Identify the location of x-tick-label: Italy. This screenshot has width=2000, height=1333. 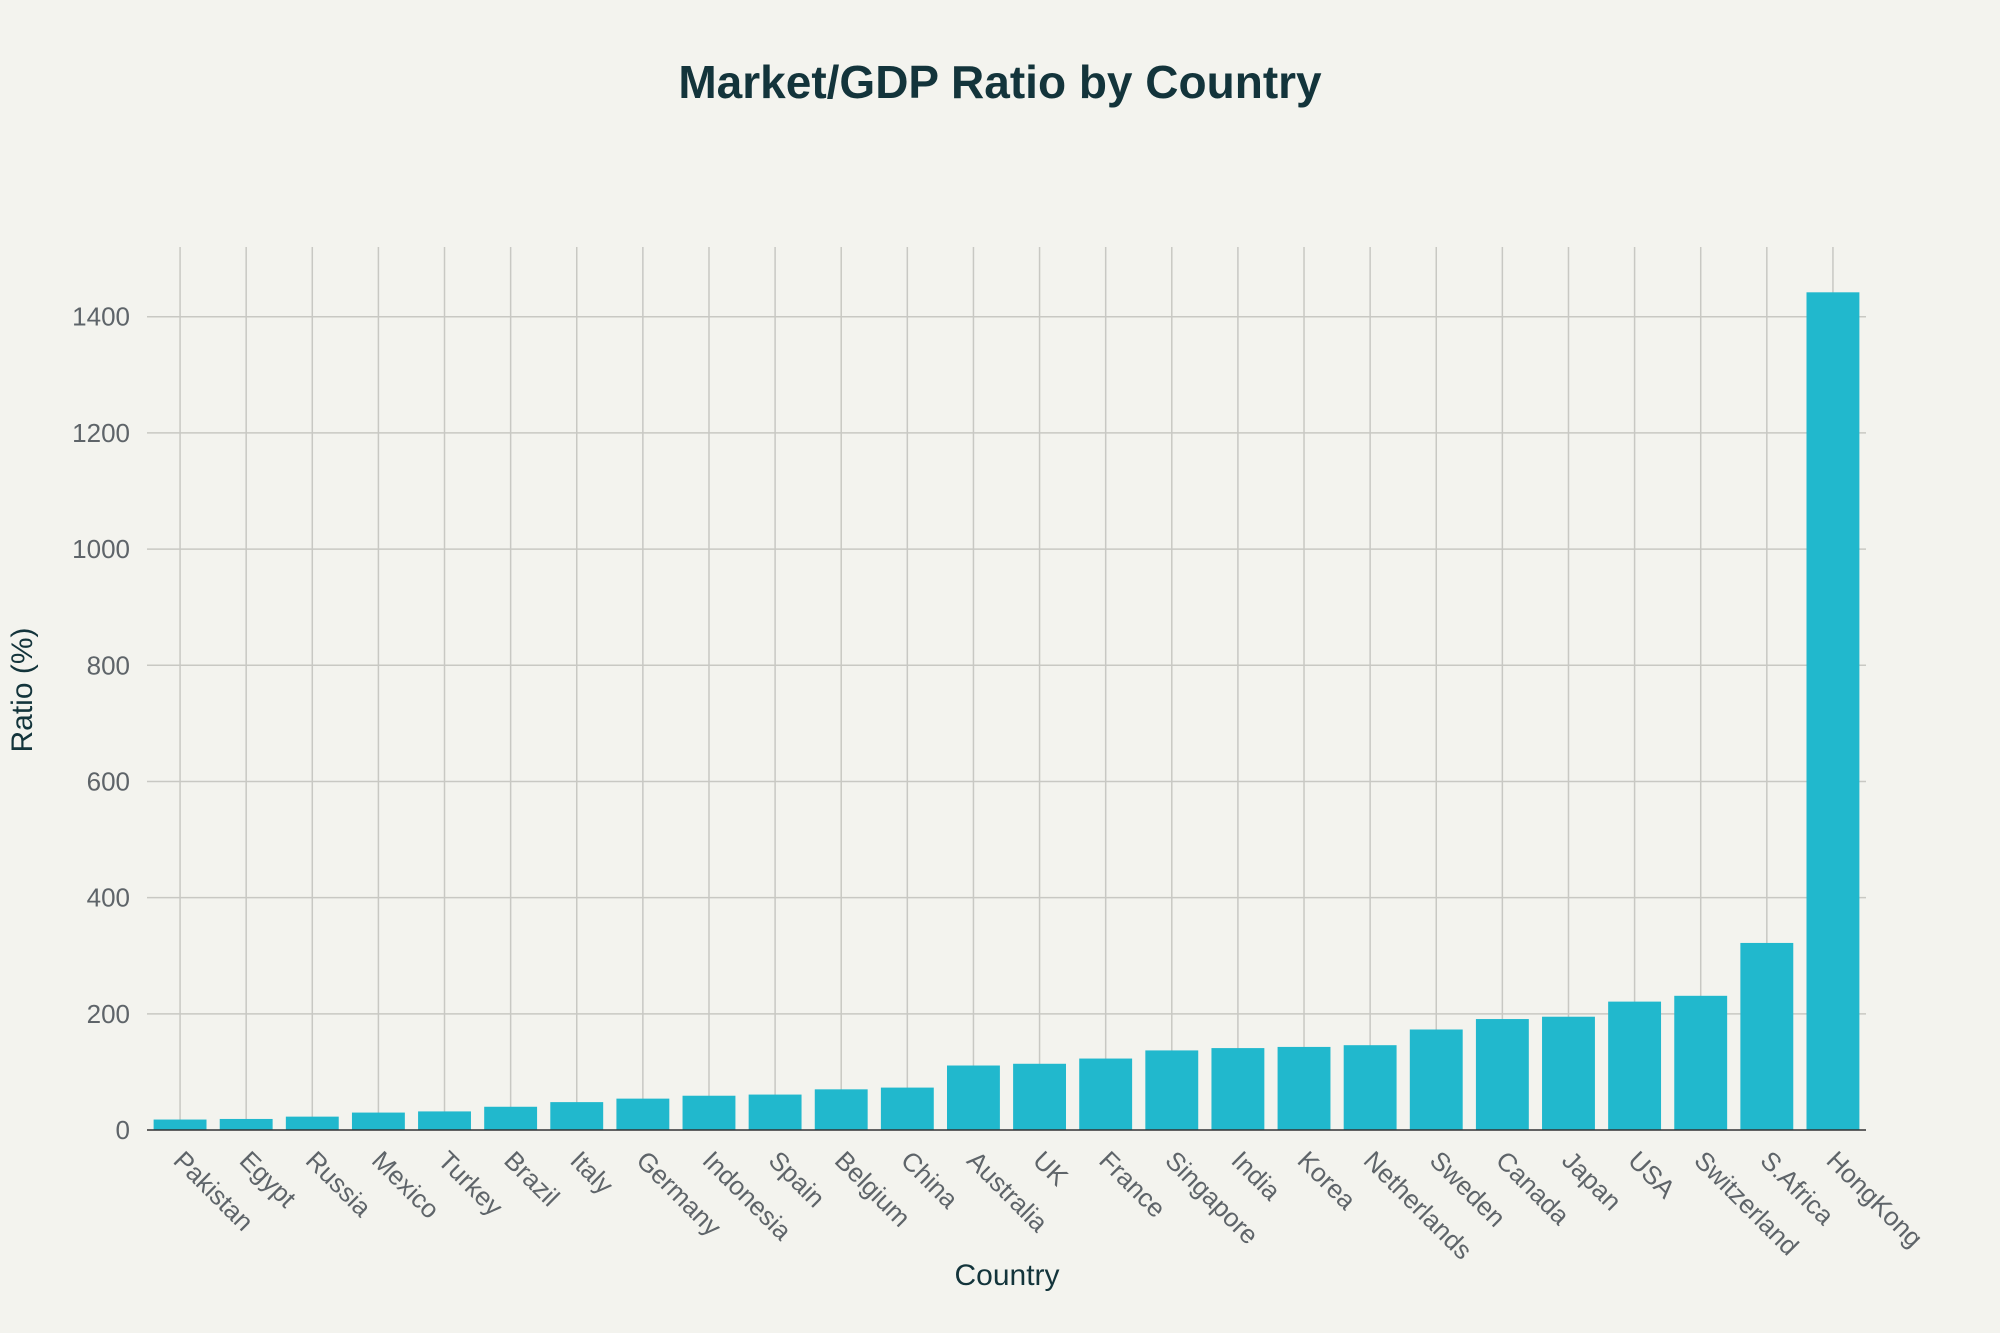
(592, 1172).